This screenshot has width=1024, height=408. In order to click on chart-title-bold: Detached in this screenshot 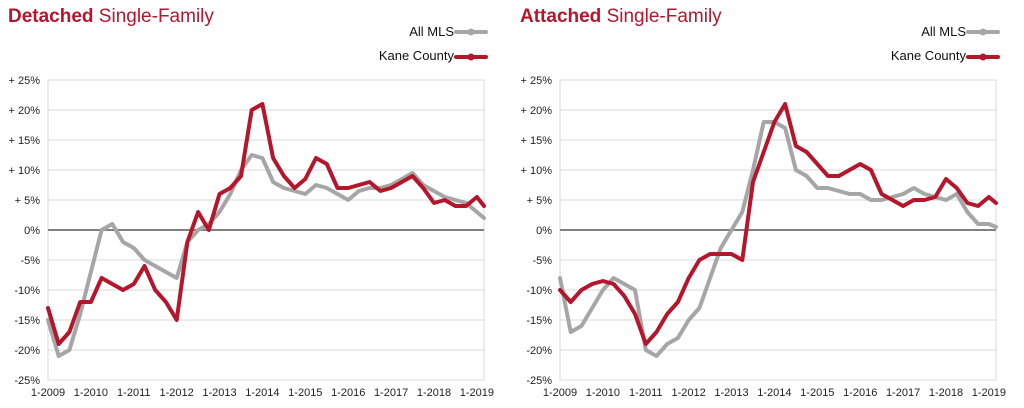, I will do `click(51, 16)`.